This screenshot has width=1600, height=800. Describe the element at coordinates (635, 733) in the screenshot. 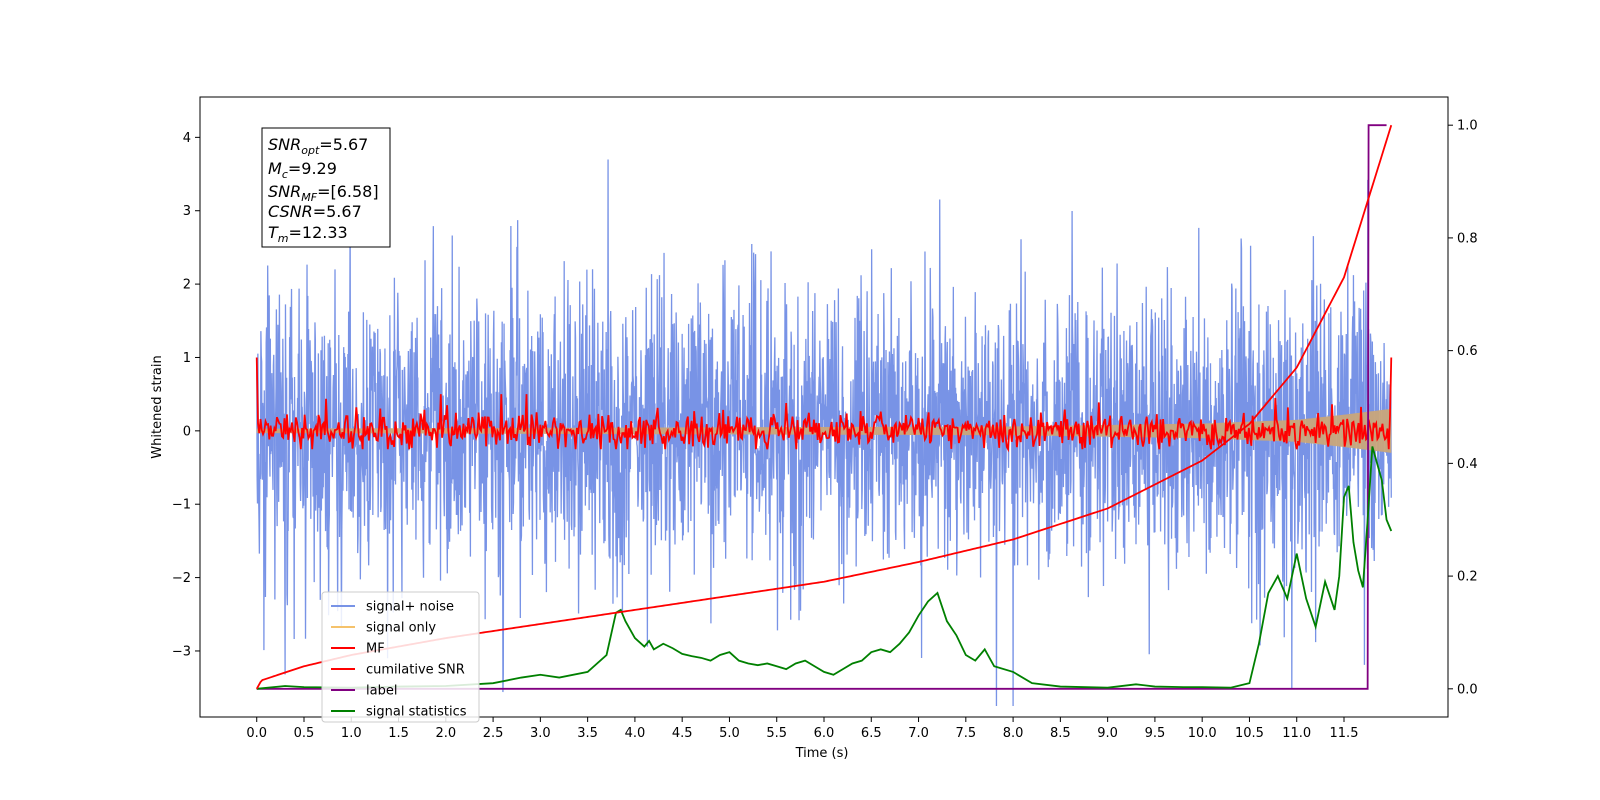

I see `x-tick-label: 4.0` at that location.